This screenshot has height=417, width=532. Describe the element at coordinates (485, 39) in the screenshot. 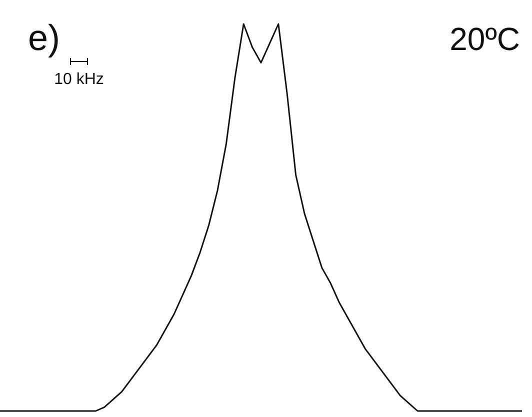

I see `annotation: 20ºC` at that location.